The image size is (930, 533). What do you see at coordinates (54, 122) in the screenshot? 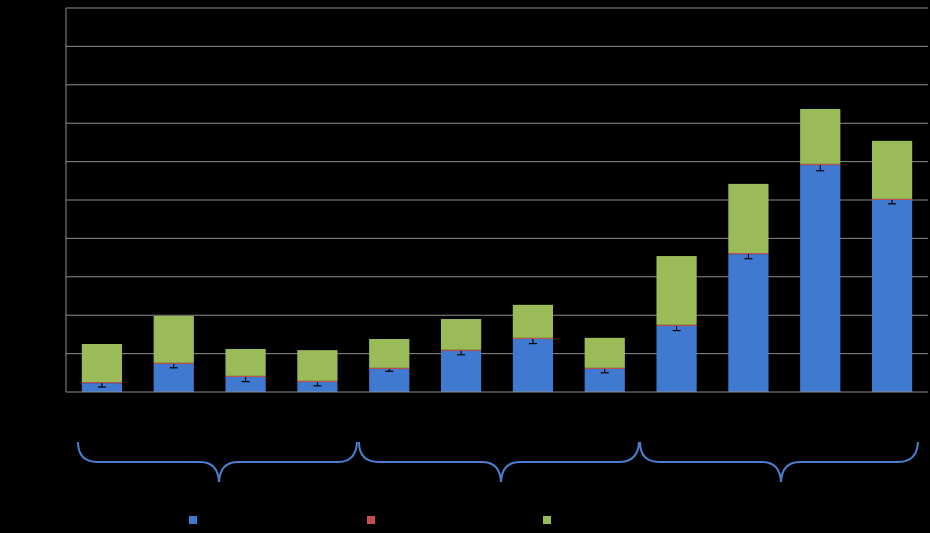
I see `y-tick-label: 7` at bounding box center [54, 122].